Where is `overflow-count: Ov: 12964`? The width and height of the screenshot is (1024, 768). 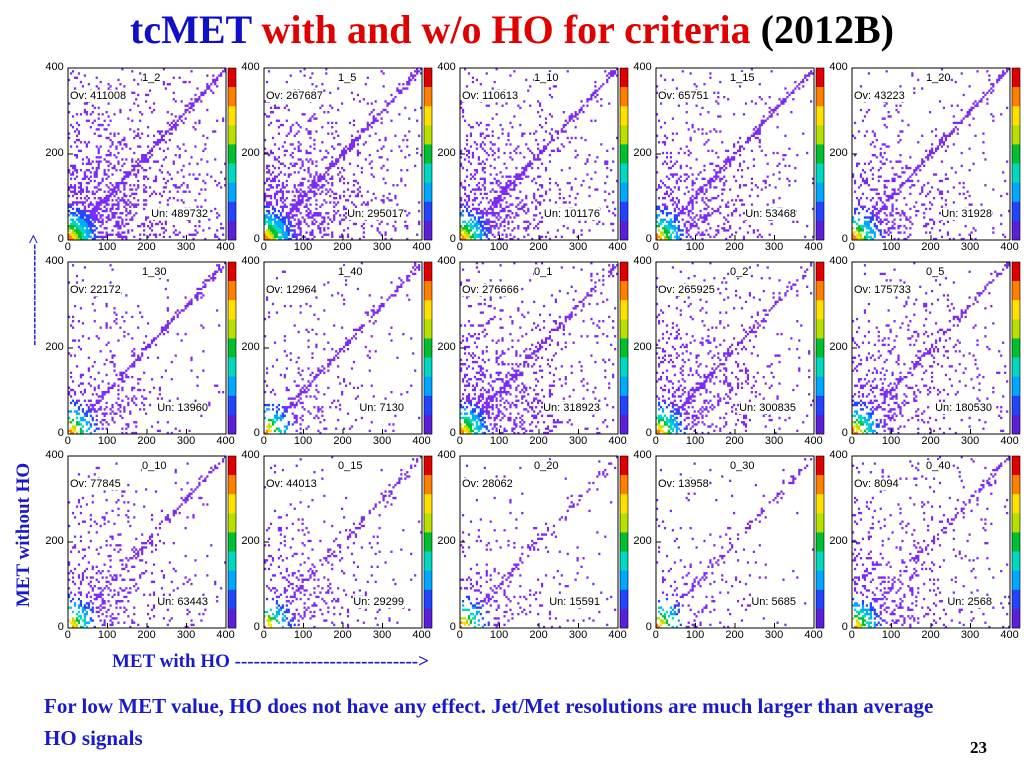
overflow-count: Ov: 12964 is located at coordinates (291, 290).